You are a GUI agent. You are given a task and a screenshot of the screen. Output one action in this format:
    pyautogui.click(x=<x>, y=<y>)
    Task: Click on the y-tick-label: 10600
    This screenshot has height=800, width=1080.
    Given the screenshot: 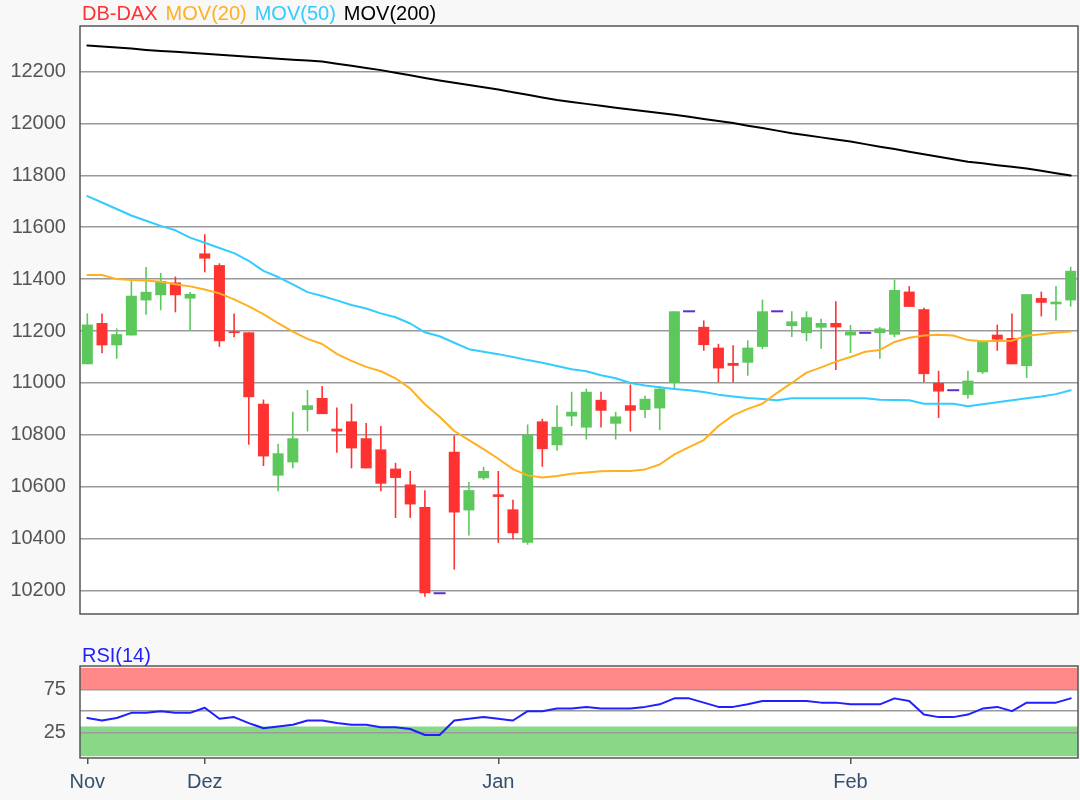 What is the action you would take?
    pyautogui.click(x=38, y=485)
    